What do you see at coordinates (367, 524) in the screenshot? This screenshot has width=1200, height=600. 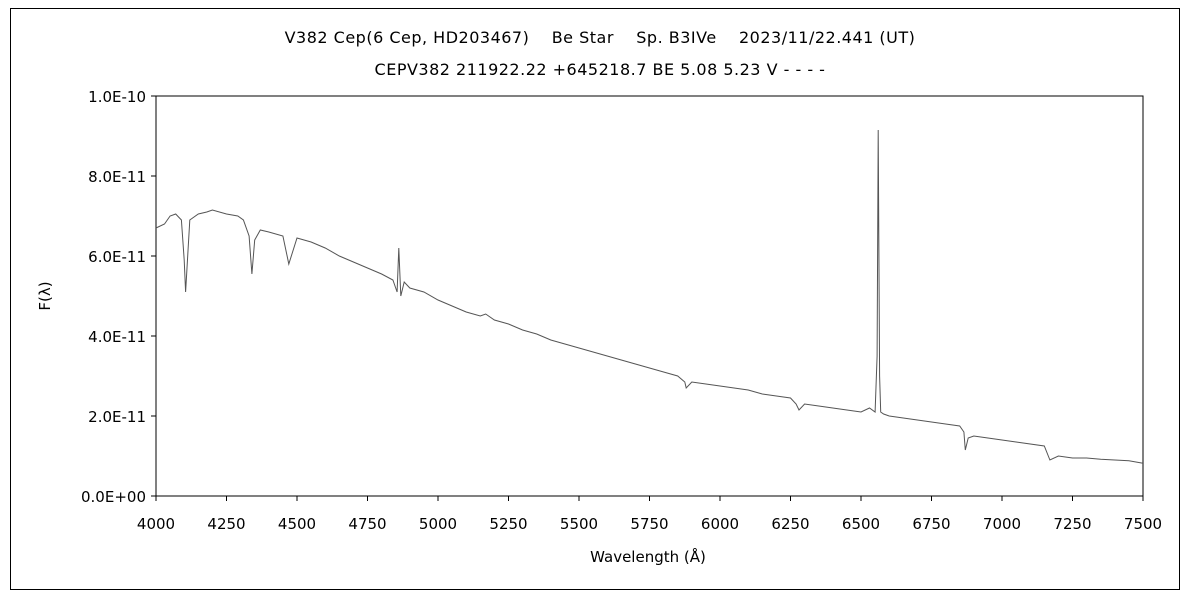 I see `x-tick-label: 4750` at bounding box center [367, 524].